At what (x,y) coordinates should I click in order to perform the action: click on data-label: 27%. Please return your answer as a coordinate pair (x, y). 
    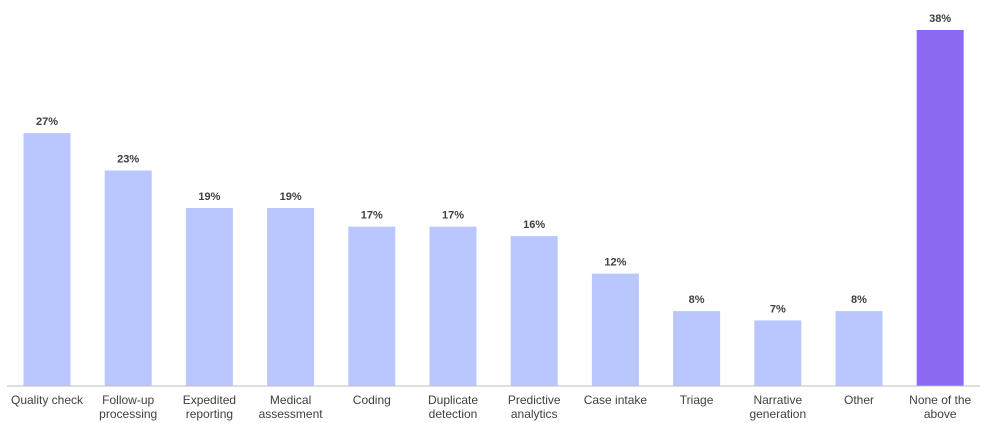
    Looking at the image, I should click on (47, 122).